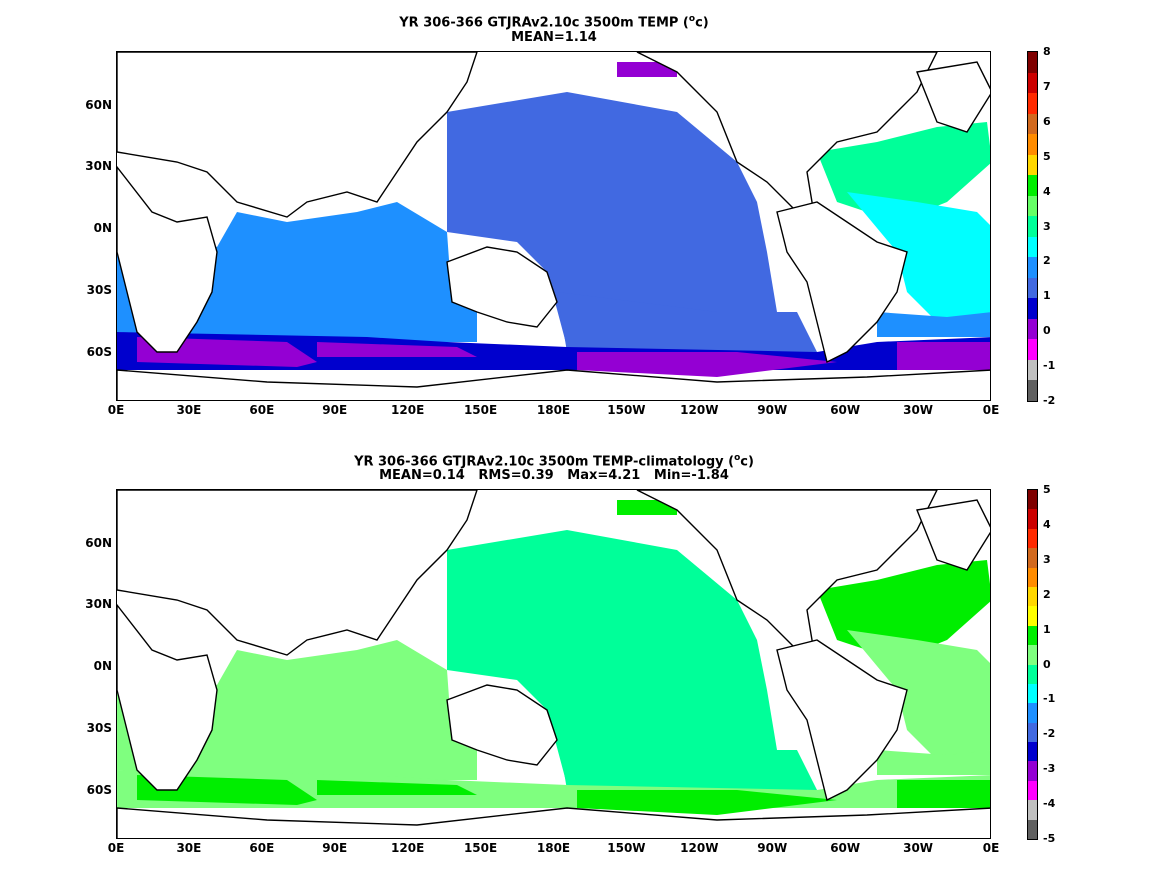 The width and height of the screenshot is (1167, 875). I want to click on colorbar-tick-label: -3, so click(1049, 769).